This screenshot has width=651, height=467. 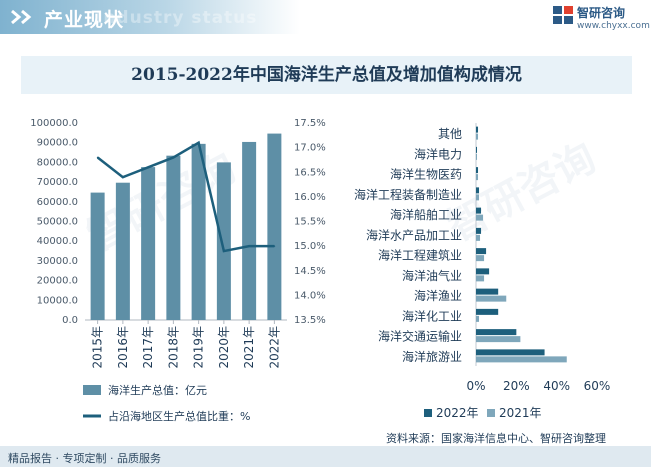 I want to click on source-note: 资料来源：国家海洋信息中心、智研咨询整理, so click(x=496, y=438).